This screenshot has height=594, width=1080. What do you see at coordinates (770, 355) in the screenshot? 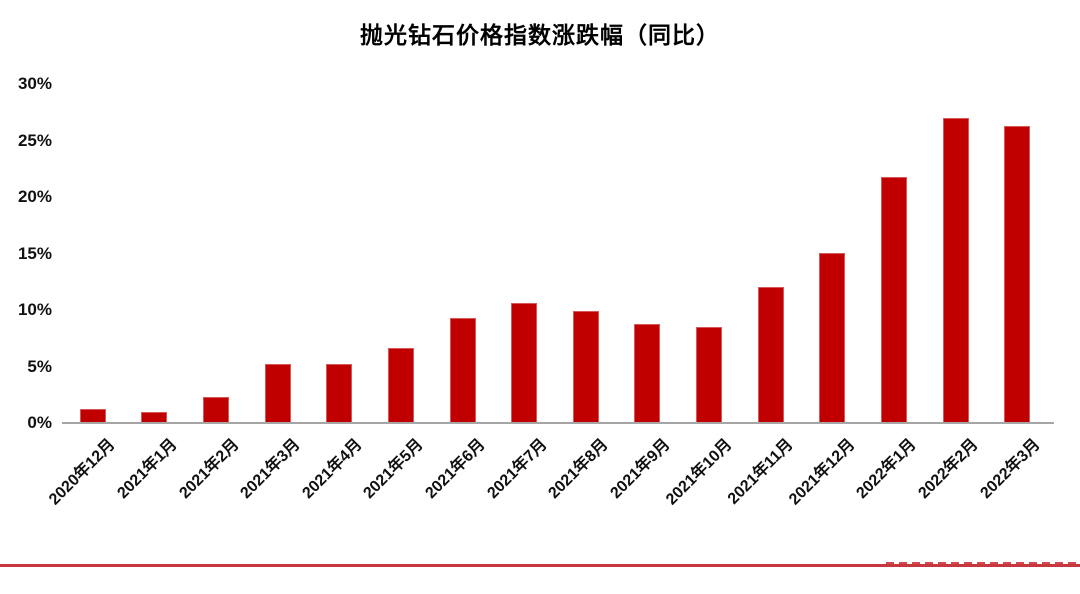
I see `bar-2021年11月` at bounding box center [770, 355].